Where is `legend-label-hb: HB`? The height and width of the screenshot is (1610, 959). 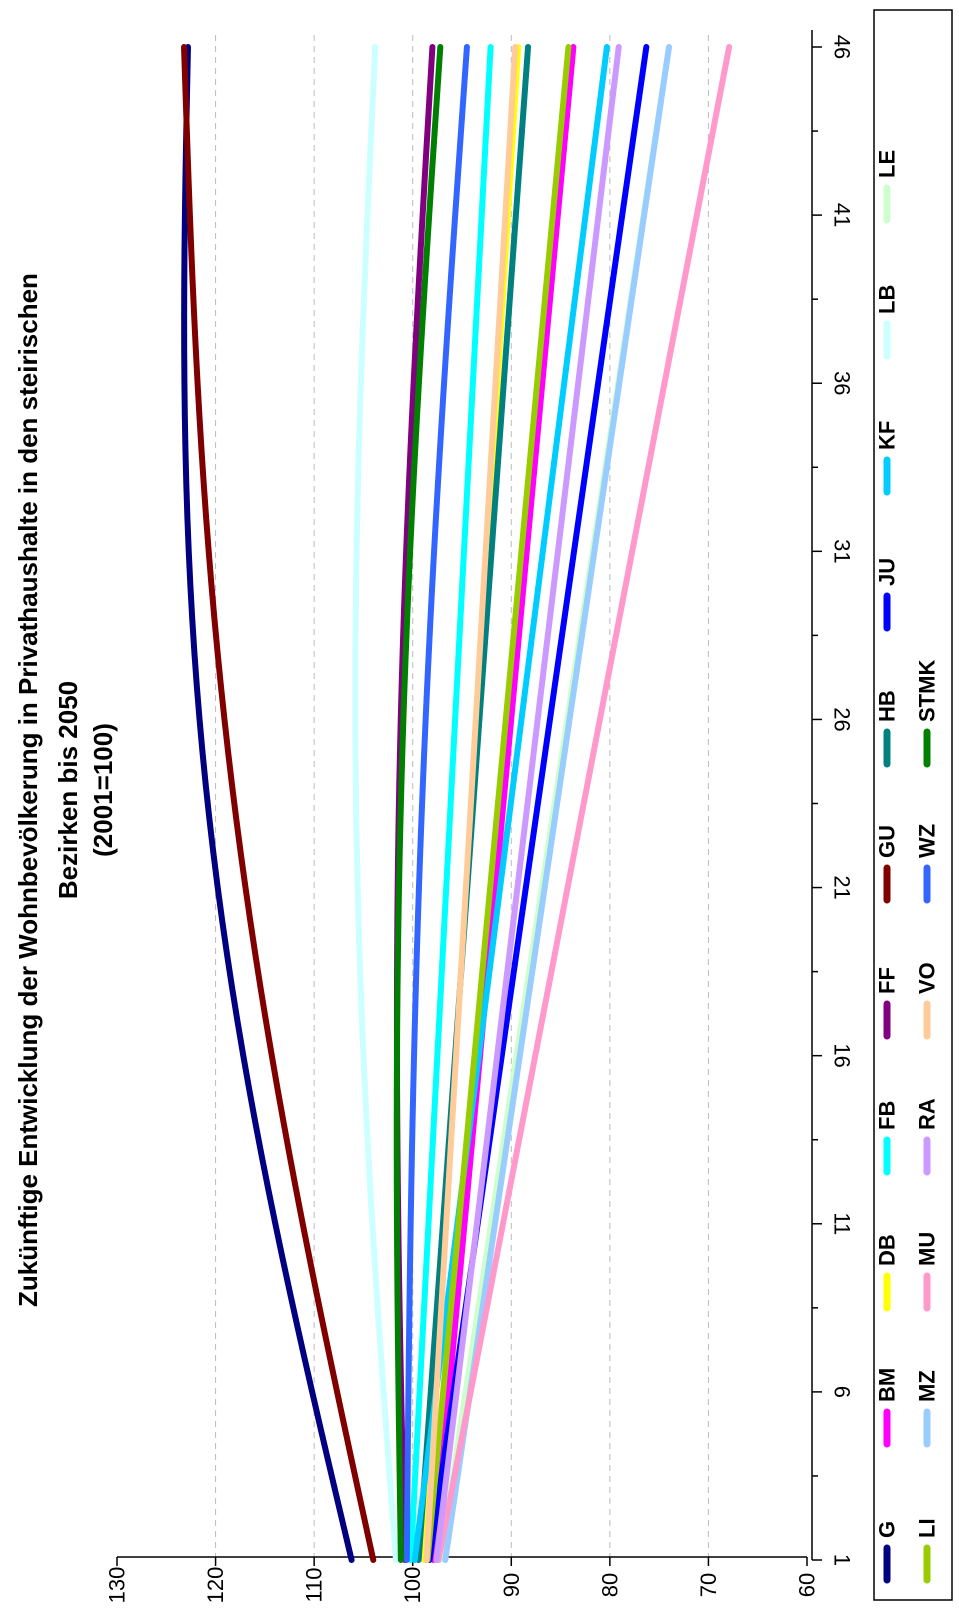 legend-label-hb: HB is located at coordinates (887, 706).